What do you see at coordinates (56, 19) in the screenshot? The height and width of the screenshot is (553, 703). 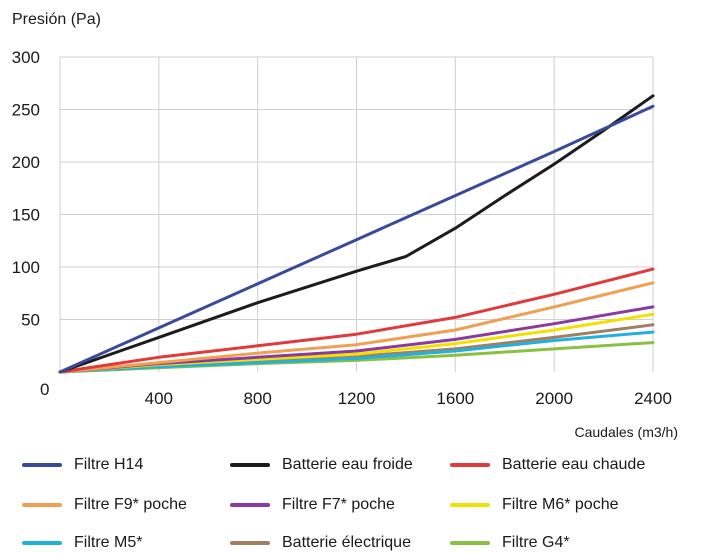 I see `y-axis-label: Presión (Pa)` at bounding box center [56, 19].